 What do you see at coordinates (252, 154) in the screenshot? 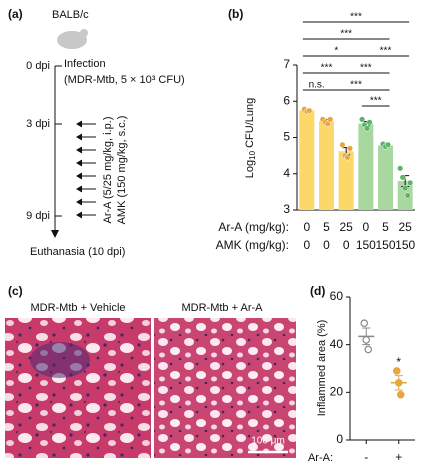
I see `y-label-part: 10` at bounding box center [252, 154].